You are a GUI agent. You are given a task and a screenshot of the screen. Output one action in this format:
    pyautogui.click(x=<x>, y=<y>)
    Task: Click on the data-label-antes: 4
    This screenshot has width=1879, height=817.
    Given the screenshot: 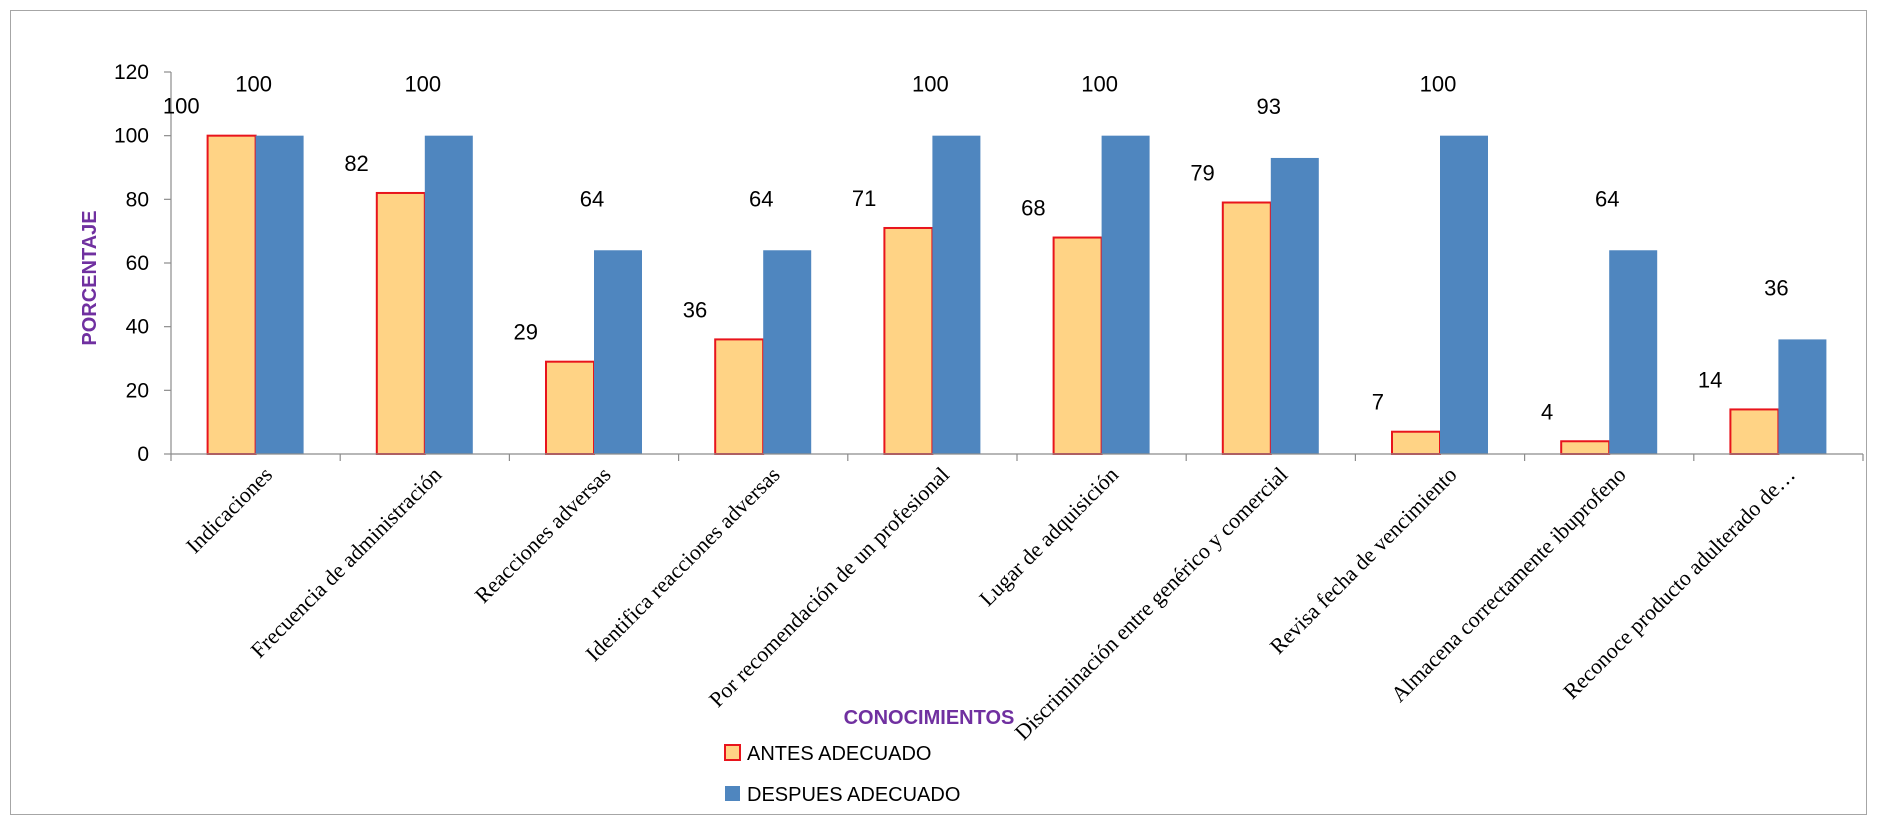 What is the action you would take?
    pyautogui.click(x=1547, y=411)
    